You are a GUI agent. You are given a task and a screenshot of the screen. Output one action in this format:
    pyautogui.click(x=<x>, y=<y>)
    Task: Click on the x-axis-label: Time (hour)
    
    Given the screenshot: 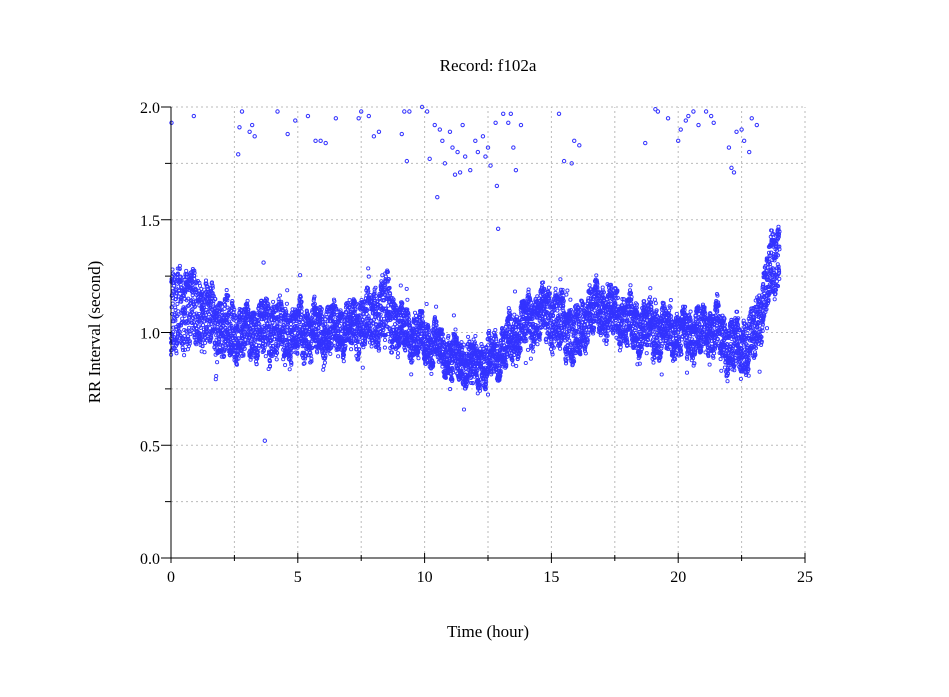 What is the action you would take?
    pyautogui.click(x=488, y=631)
    